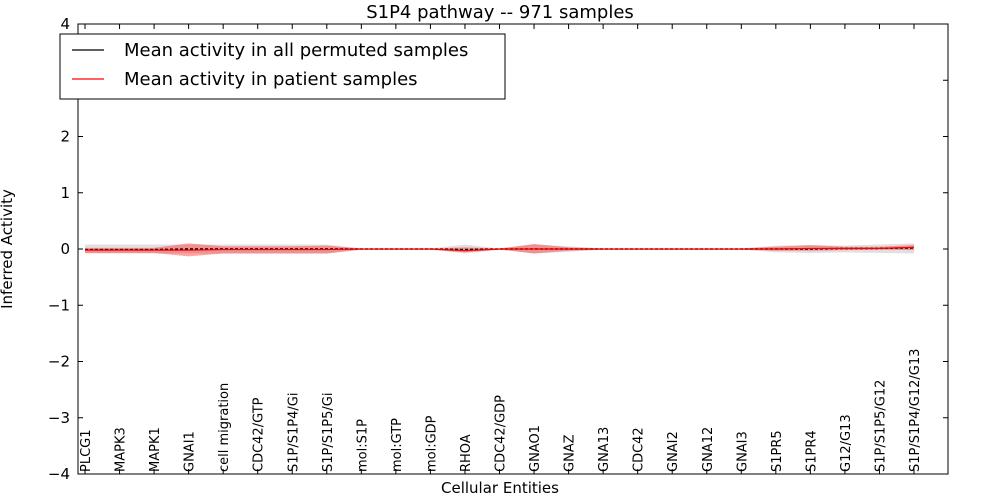  I want to click on x-tick-label: S1P/S1P4/Gi, so click(293, 432).